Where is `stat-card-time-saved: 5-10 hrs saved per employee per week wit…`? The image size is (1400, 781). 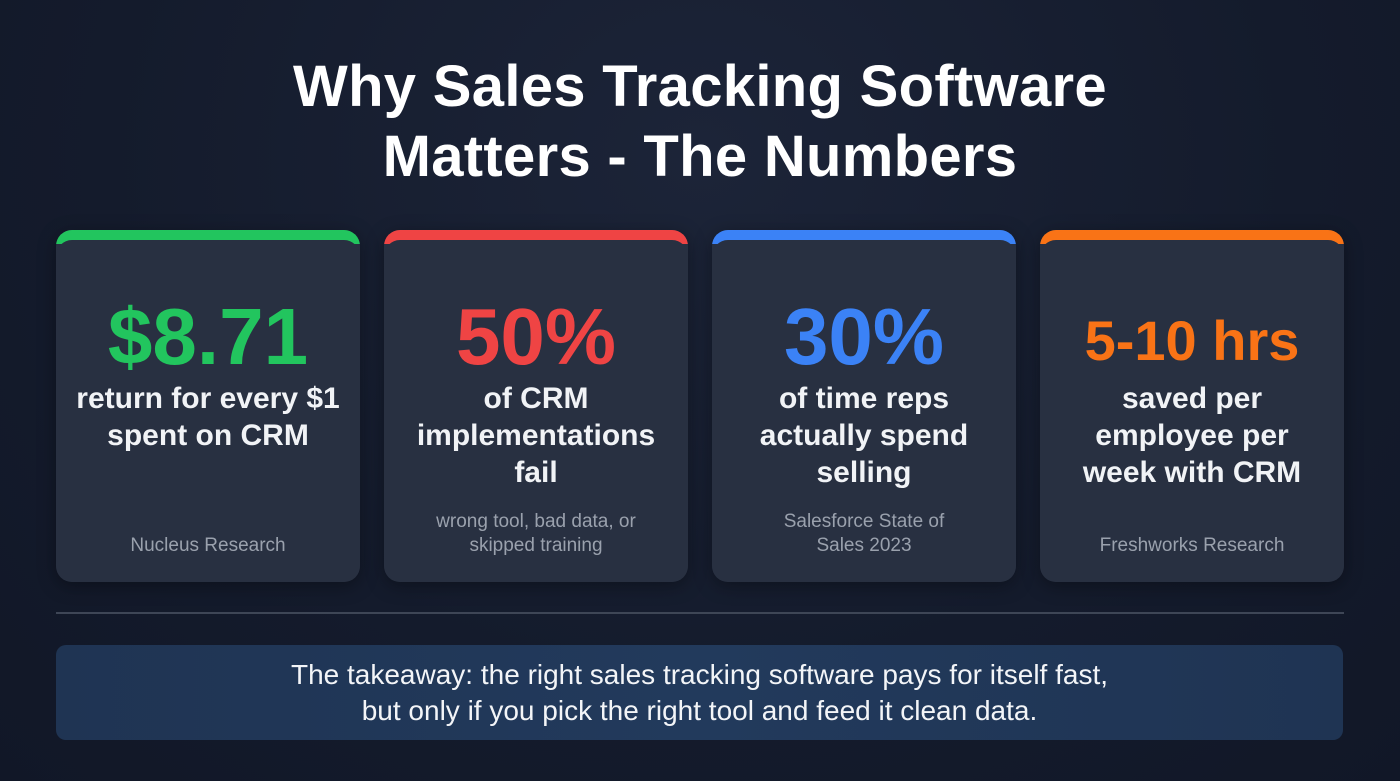 stat-card-time-saved: 5-10 hrs saved per employee per week wit… is located at coordinates (1192, 406).